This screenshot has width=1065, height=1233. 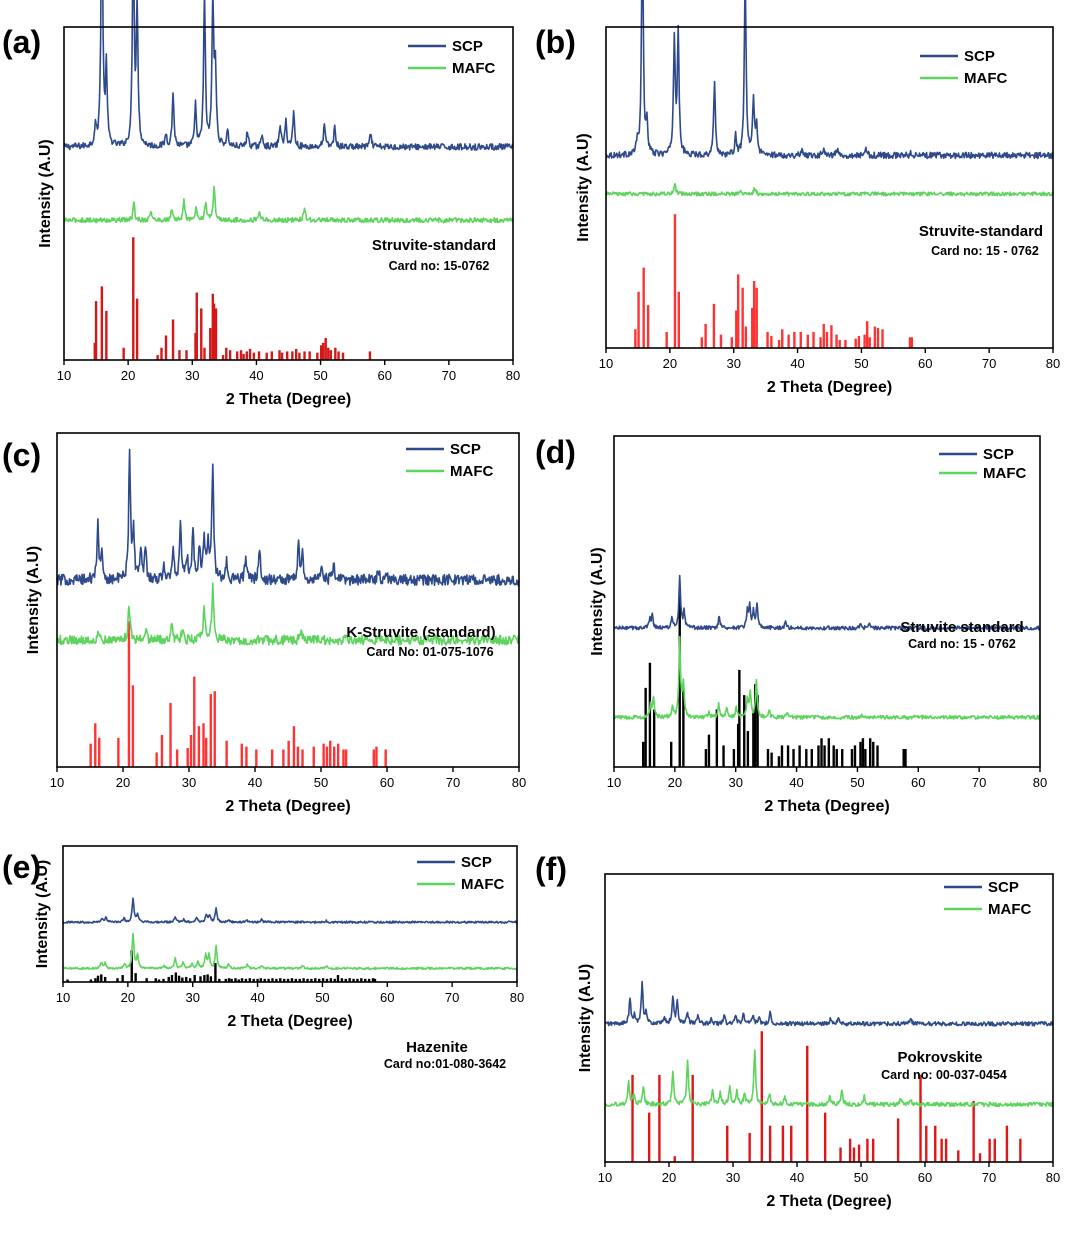 What do you see at coordinates (944, 1075) in the screenshot?
I see `reference-card-number: Card no: 00-037-0454` at bounding box center [944, 1075].